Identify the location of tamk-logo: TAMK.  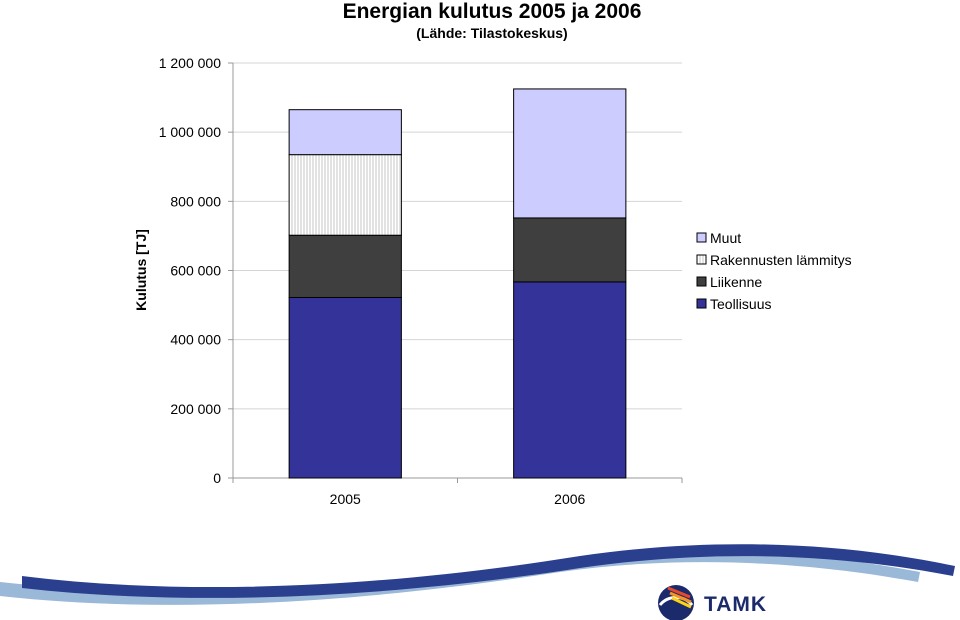
(712, 602).